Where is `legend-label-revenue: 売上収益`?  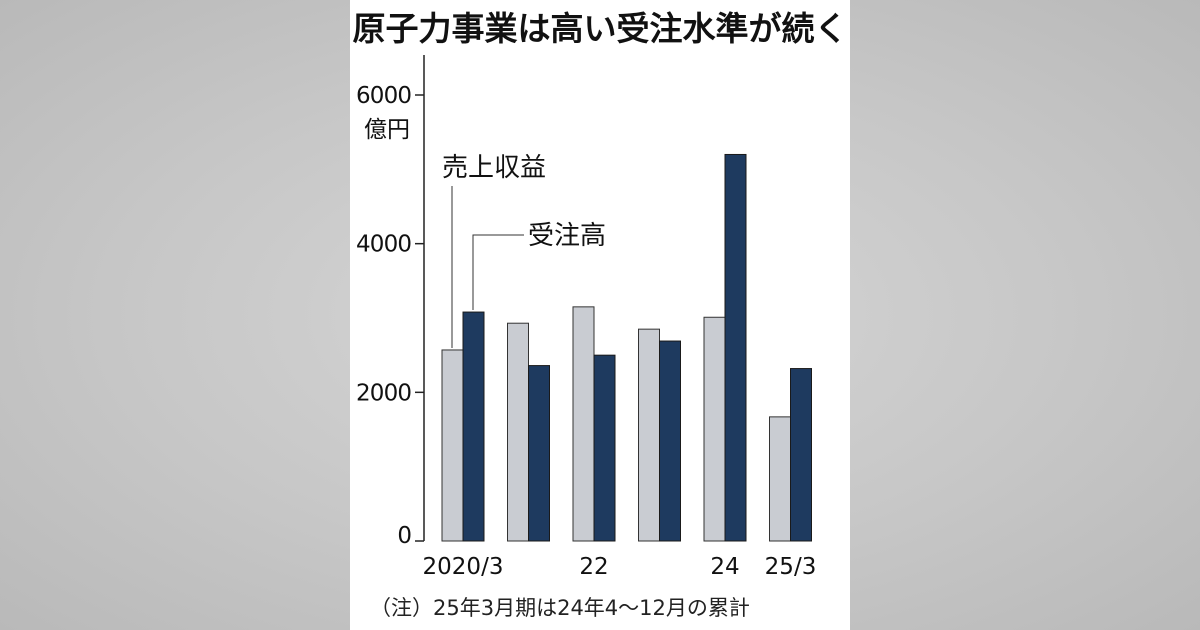 legend-label-revenue: 売上収益 is located at coordinates (494, 168).